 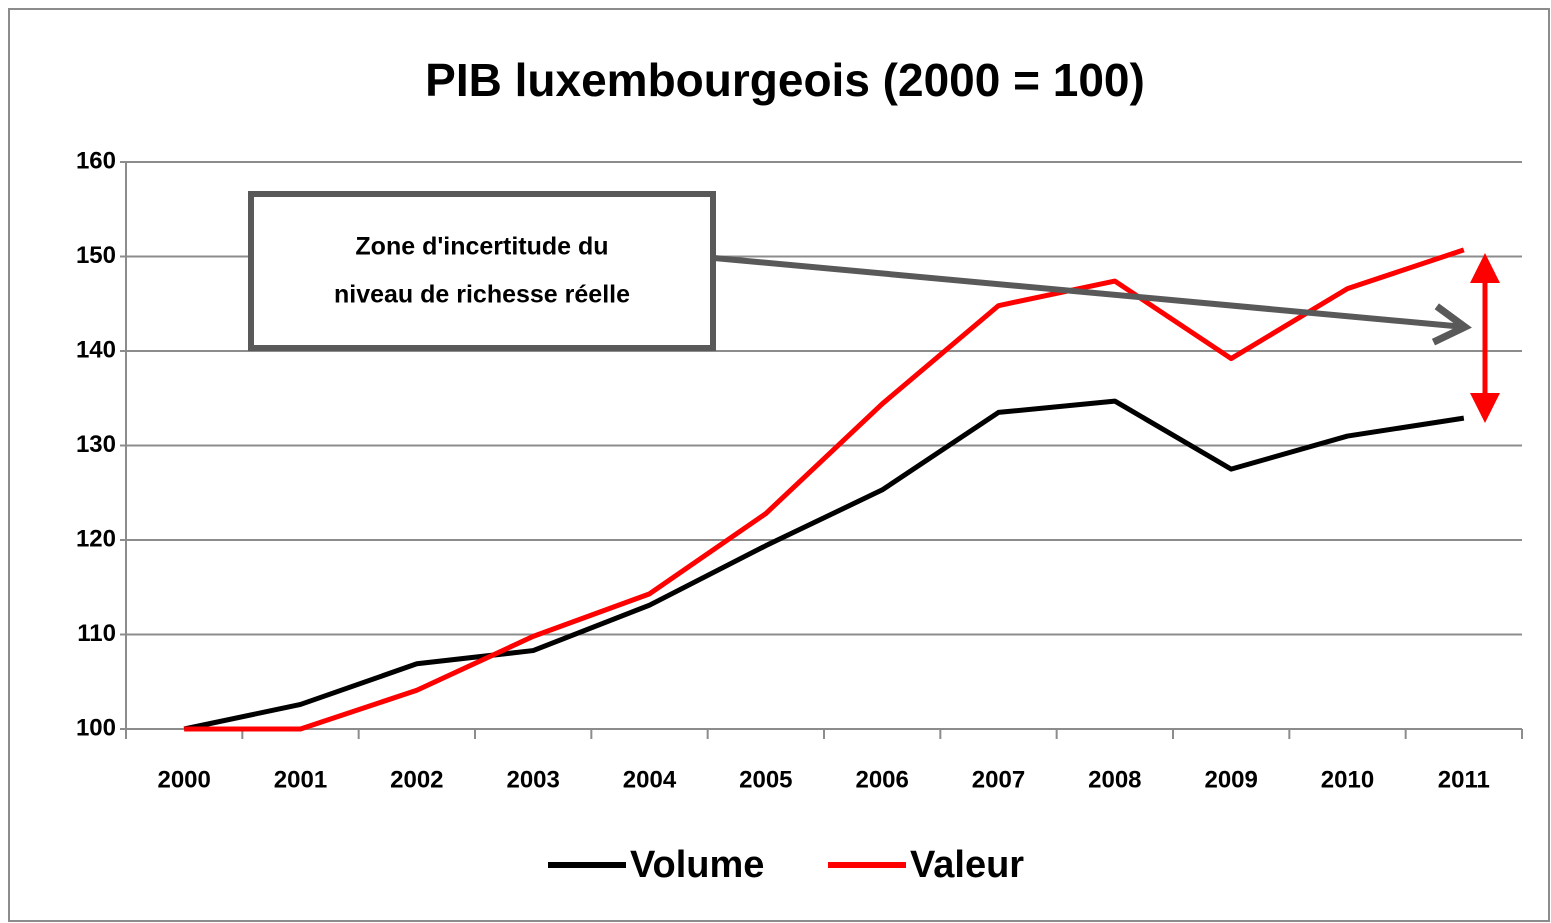 I want to click on annotation-box, so click(x=482, y=271).